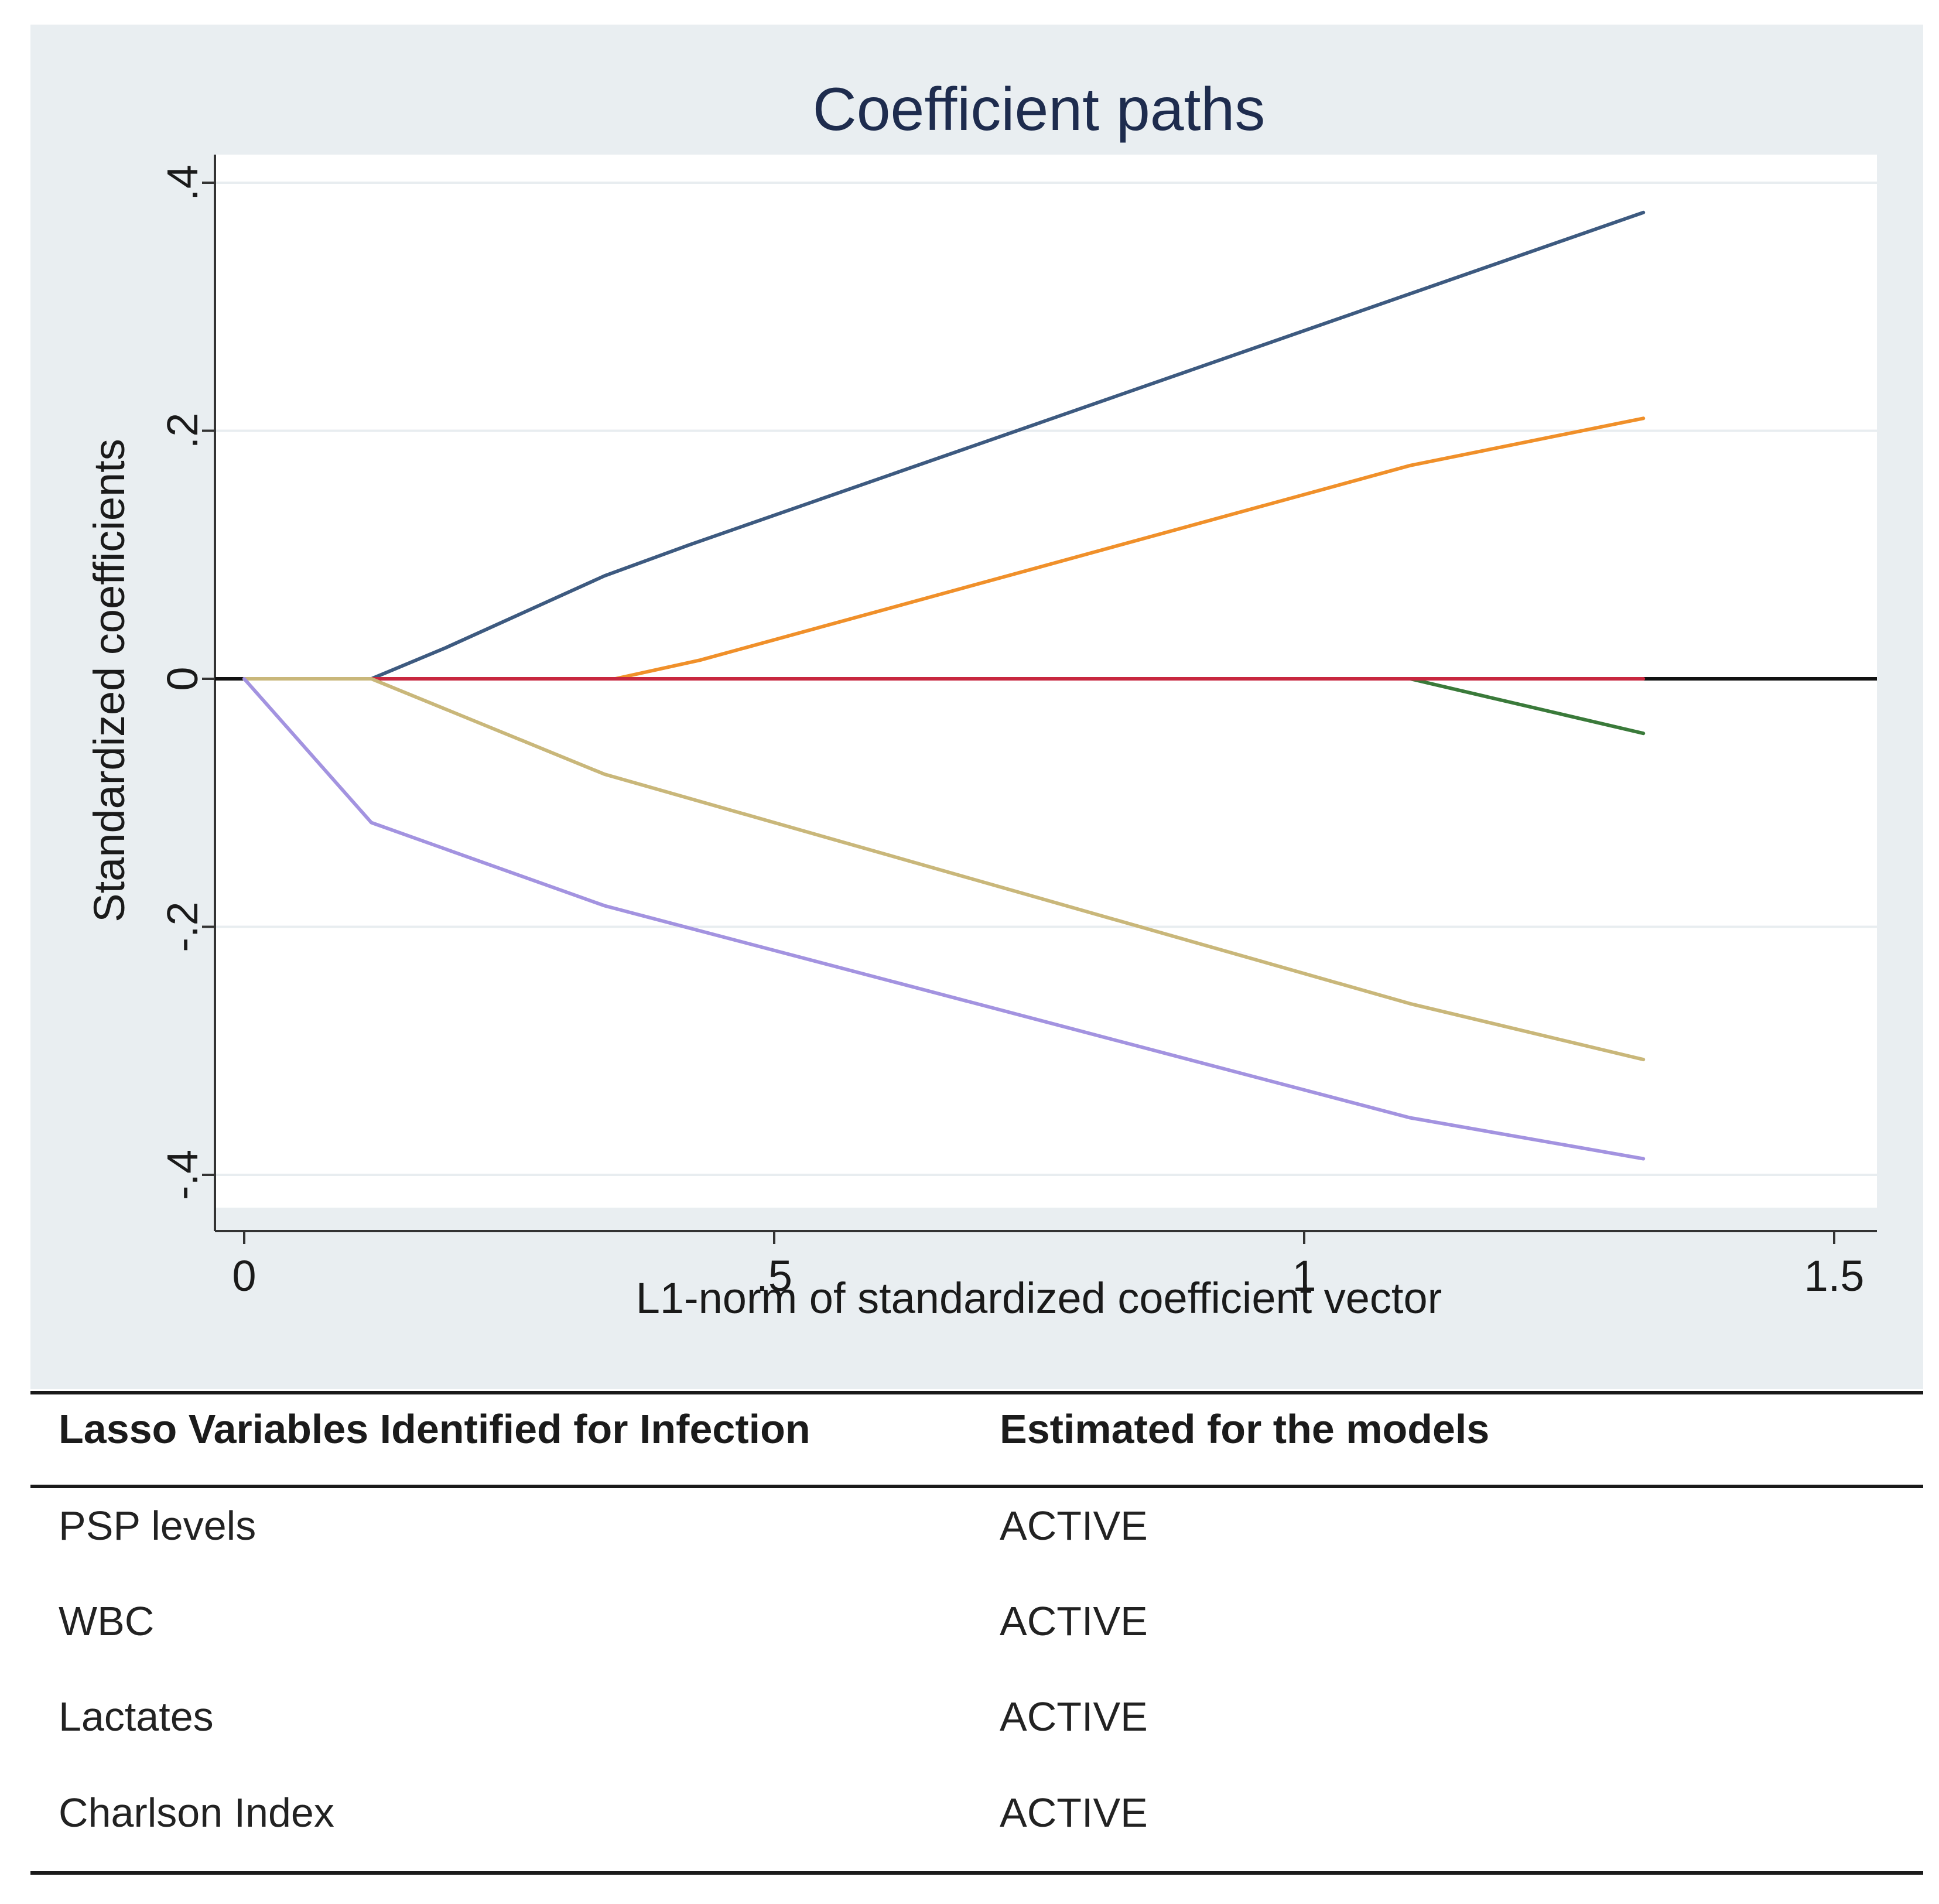 The width and height of the screenshot is (1939, 1904). Describe the element at coordinates (944, 869) in the screenshot. I see `series-tan-line` at that location.